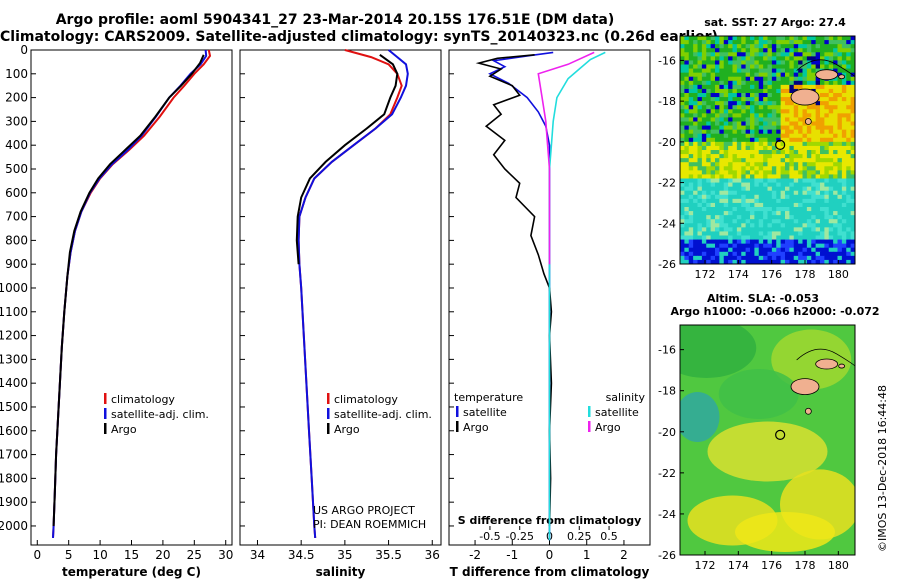 This screenshot has height=580, width=900. What do you see at coordinates (16, 121) in the screenshot?
I see `depth-tick-label: 300` at bounding box center [16, 121].